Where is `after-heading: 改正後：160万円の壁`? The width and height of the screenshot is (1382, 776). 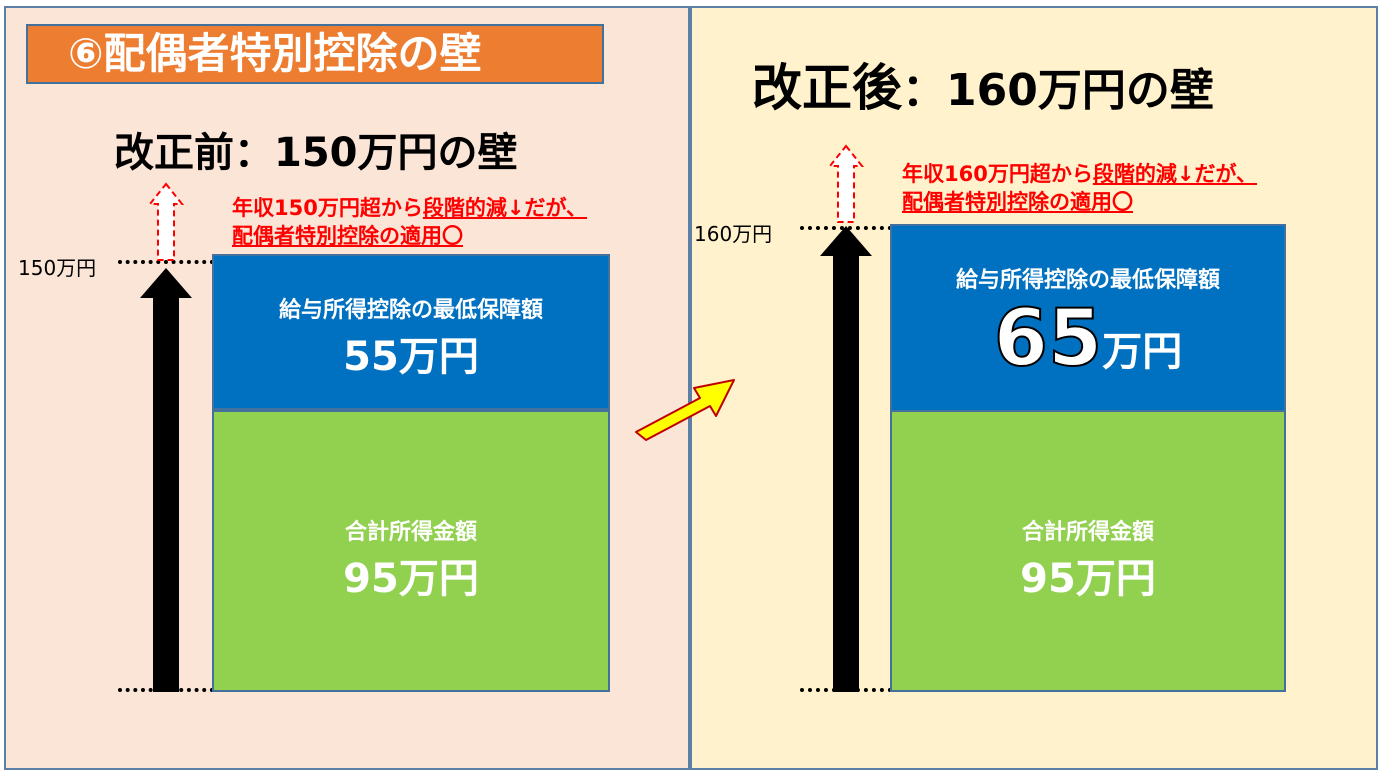
after-heading: 改正後：160万円の壁 is located at coordinates (983, 84).